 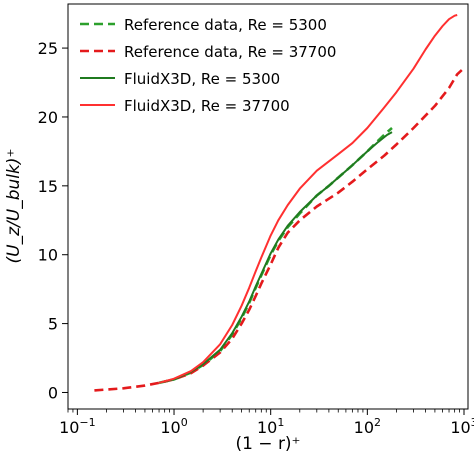 I want to click on x-tick-label: 10⁻¹, so click(x=77, y=426).